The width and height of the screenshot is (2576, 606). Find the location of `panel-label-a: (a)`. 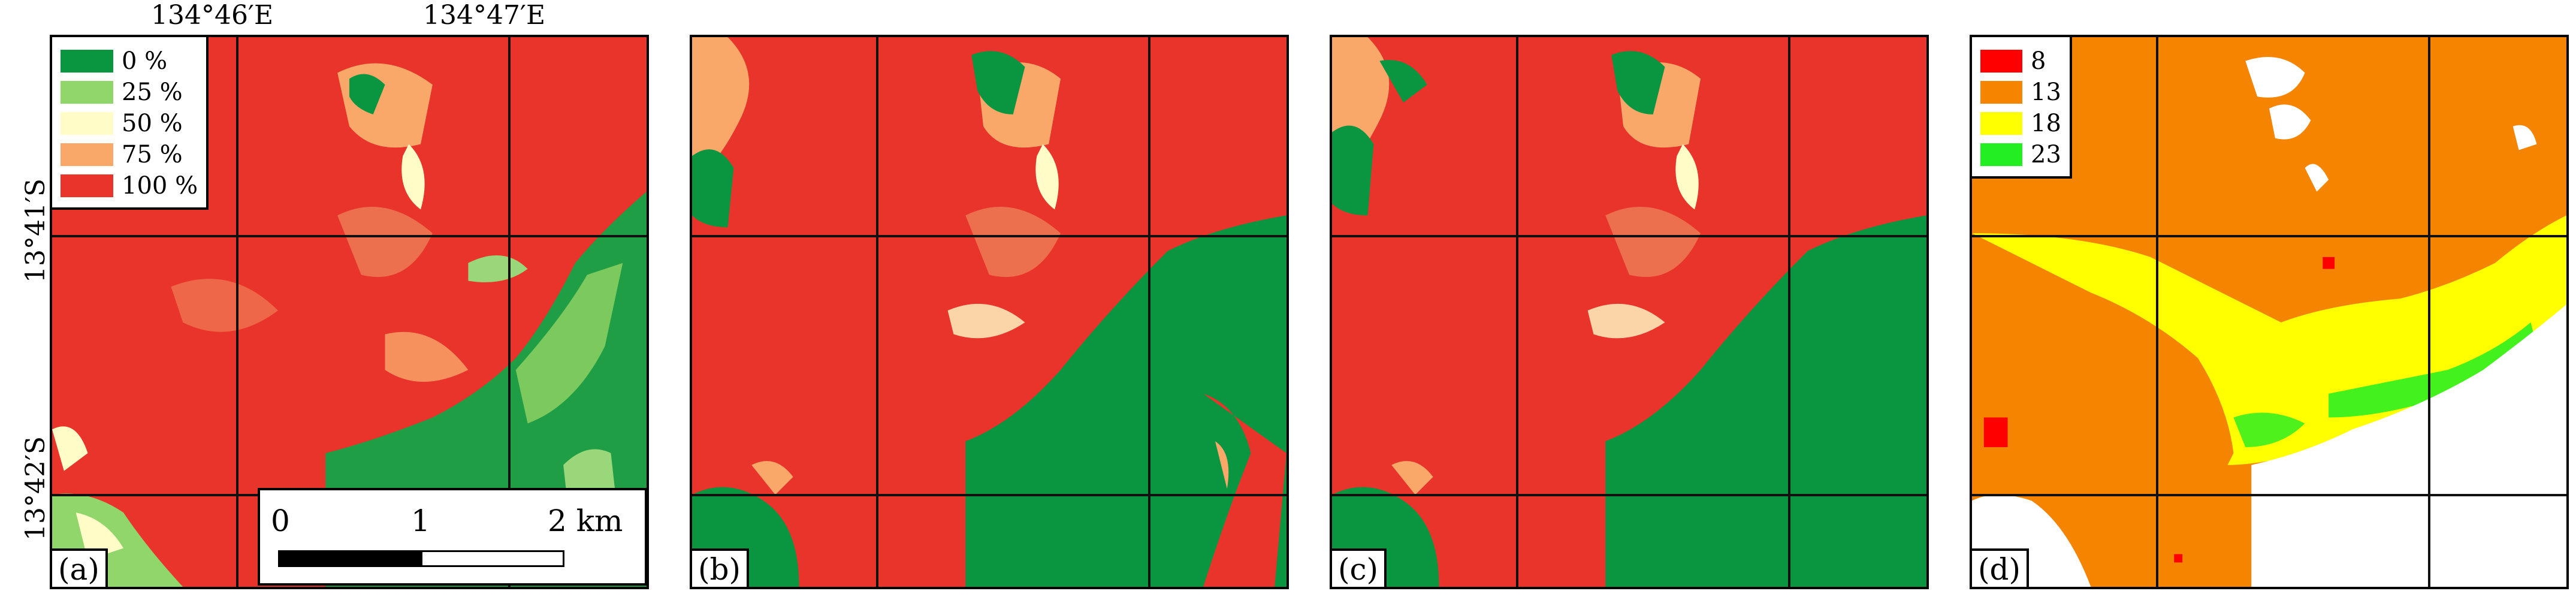

panel-label-a: (a) is located at coordinates (80, 567).